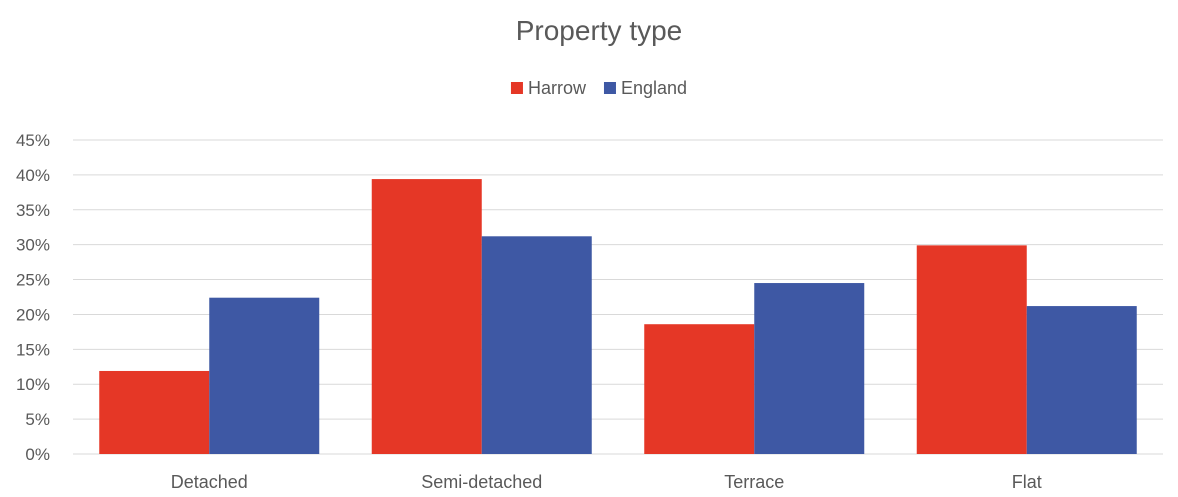  What do you see at coordinates (33, 314) in the screenshot?
I see `y-tick-label: 20%` at bounding box center [33, 314].